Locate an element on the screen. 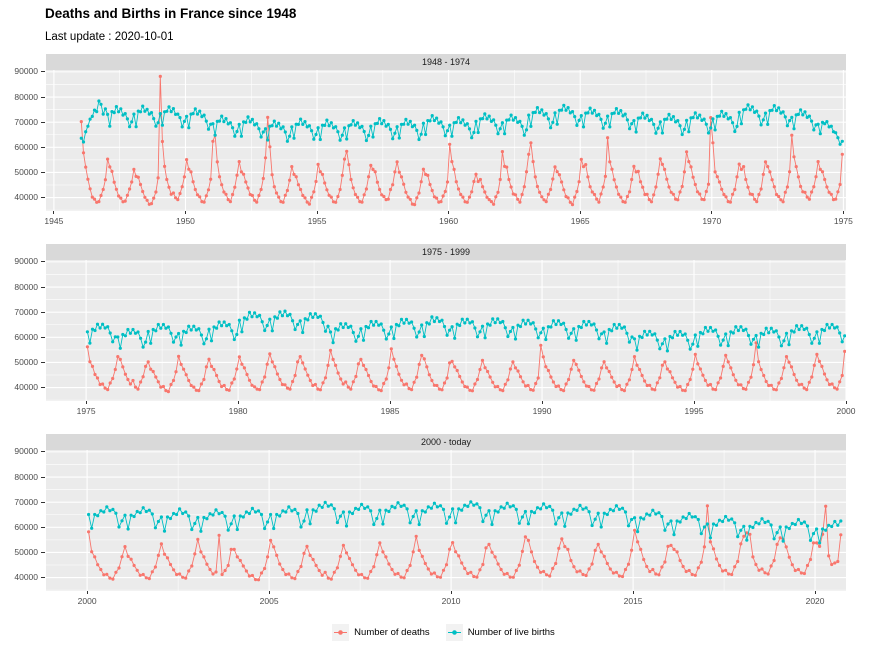  x-tick-label: 1990 is located at coordinates (542, 411).